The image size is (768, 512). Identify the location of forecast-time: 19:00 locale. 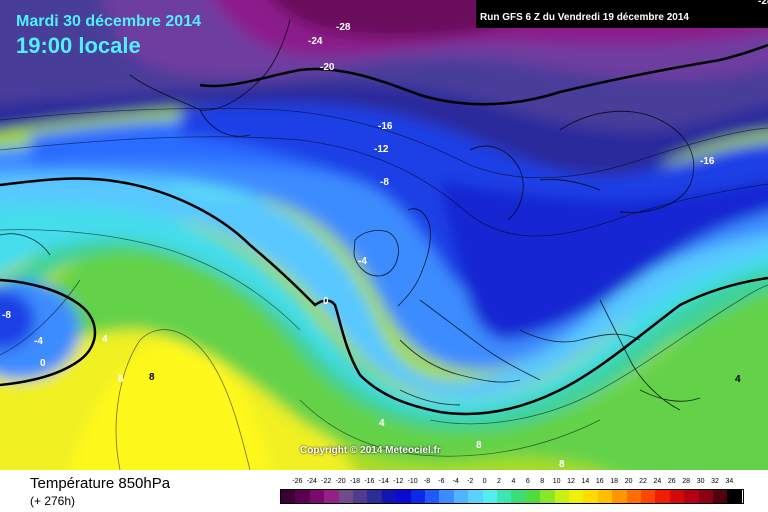
(78, 45).